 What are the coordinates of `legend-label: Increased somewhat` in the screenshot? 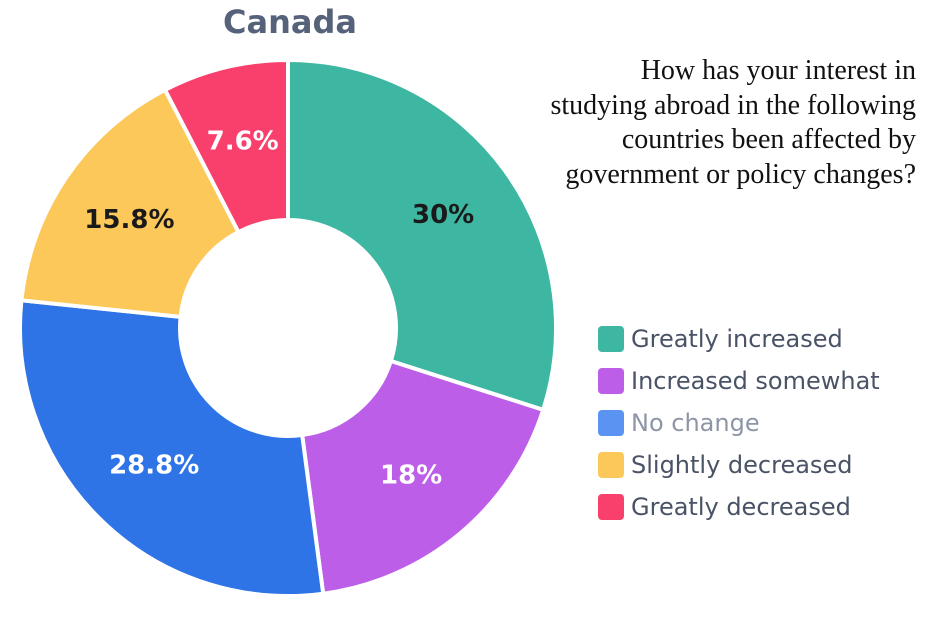 It's located at (755, 381).